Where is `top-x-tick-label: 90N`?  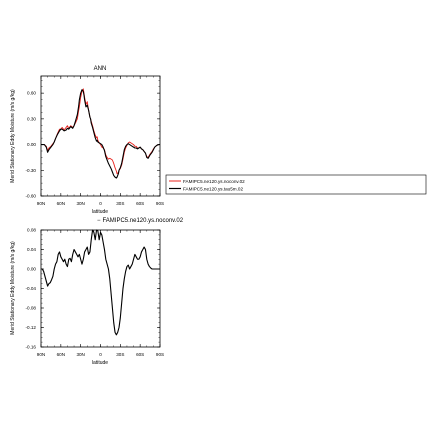 top-x-tick-label: 90N is located at coordinates (41, 203).